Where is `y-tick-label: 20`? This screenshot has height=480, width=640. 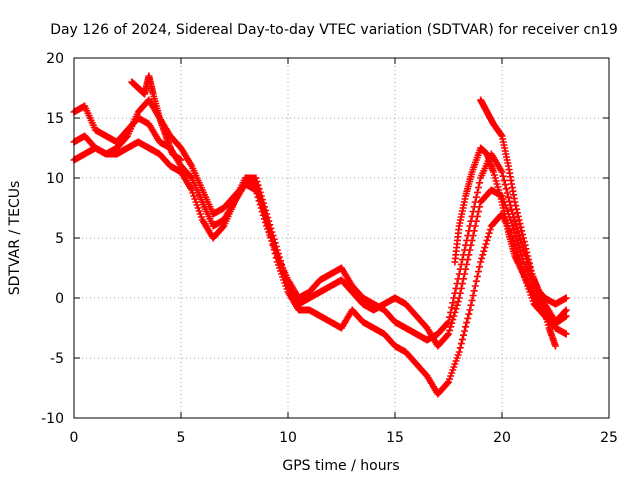 y-tick-label: 20 is located at coordinates (55, 59).